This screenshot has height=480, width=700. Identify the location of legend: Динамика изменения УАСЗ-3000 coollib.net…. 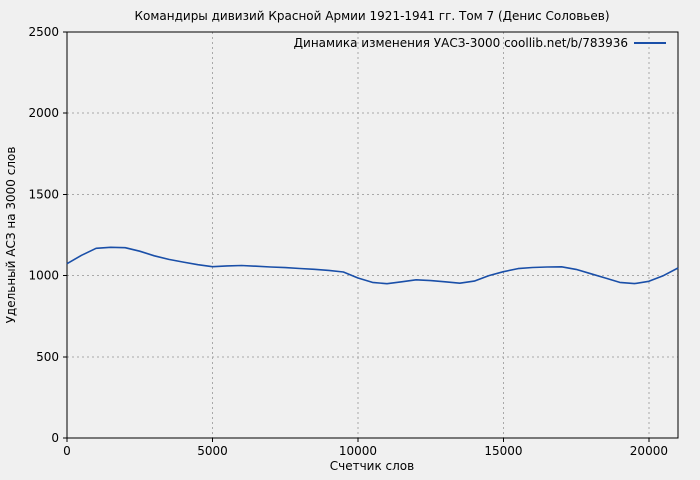
(480, 43).